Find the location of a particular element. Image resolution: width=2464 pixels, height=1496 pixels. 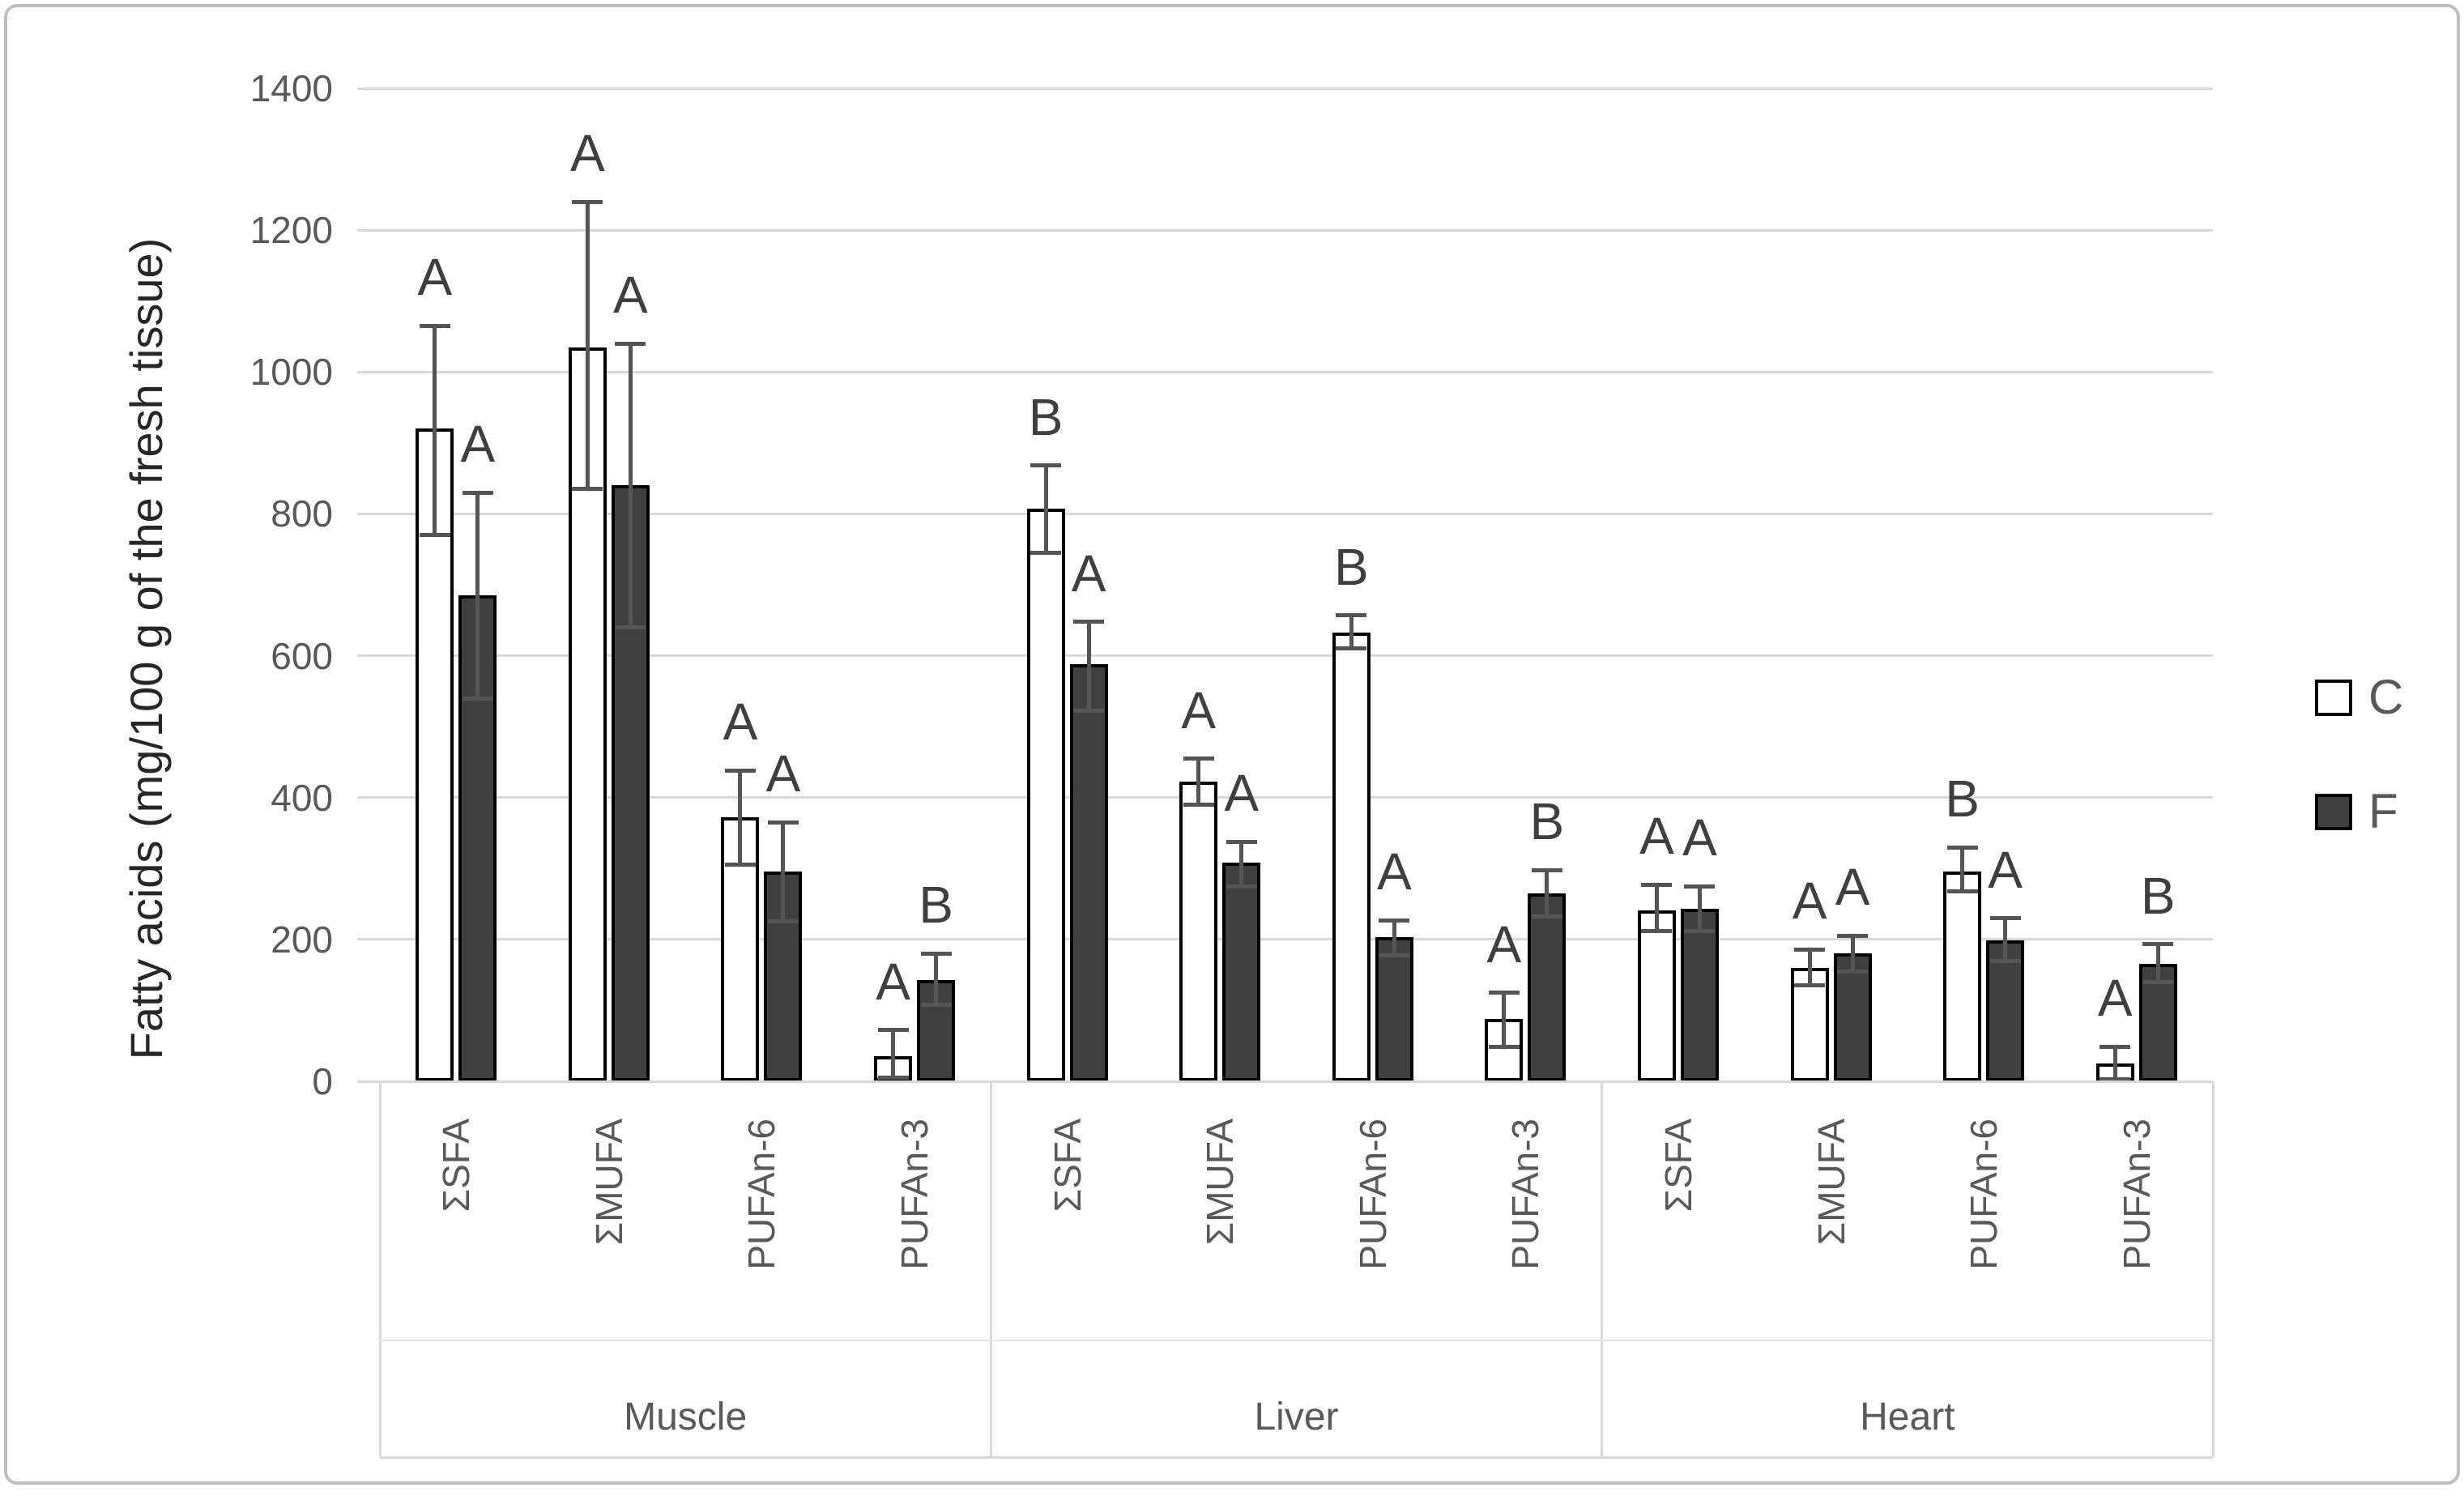

legend-label-c: C is located at coordinates (2386, 697).